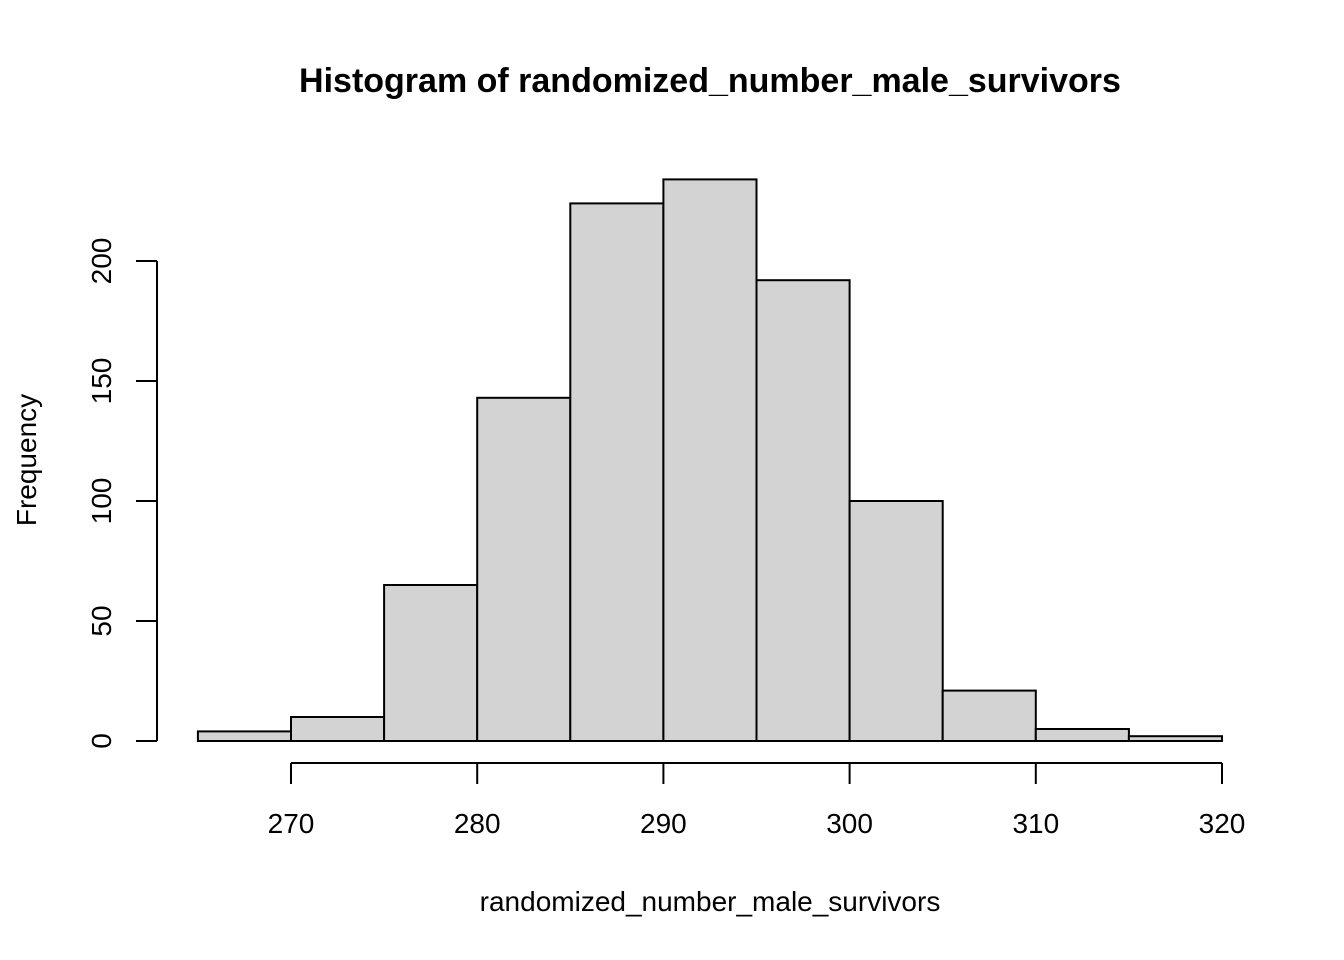 This screenshot has width=1344, height=960. What do you see at coordinates (291, 823) in the screenshot?
I see `x-tick-label-270: 270` at bounding box center [291, 823].